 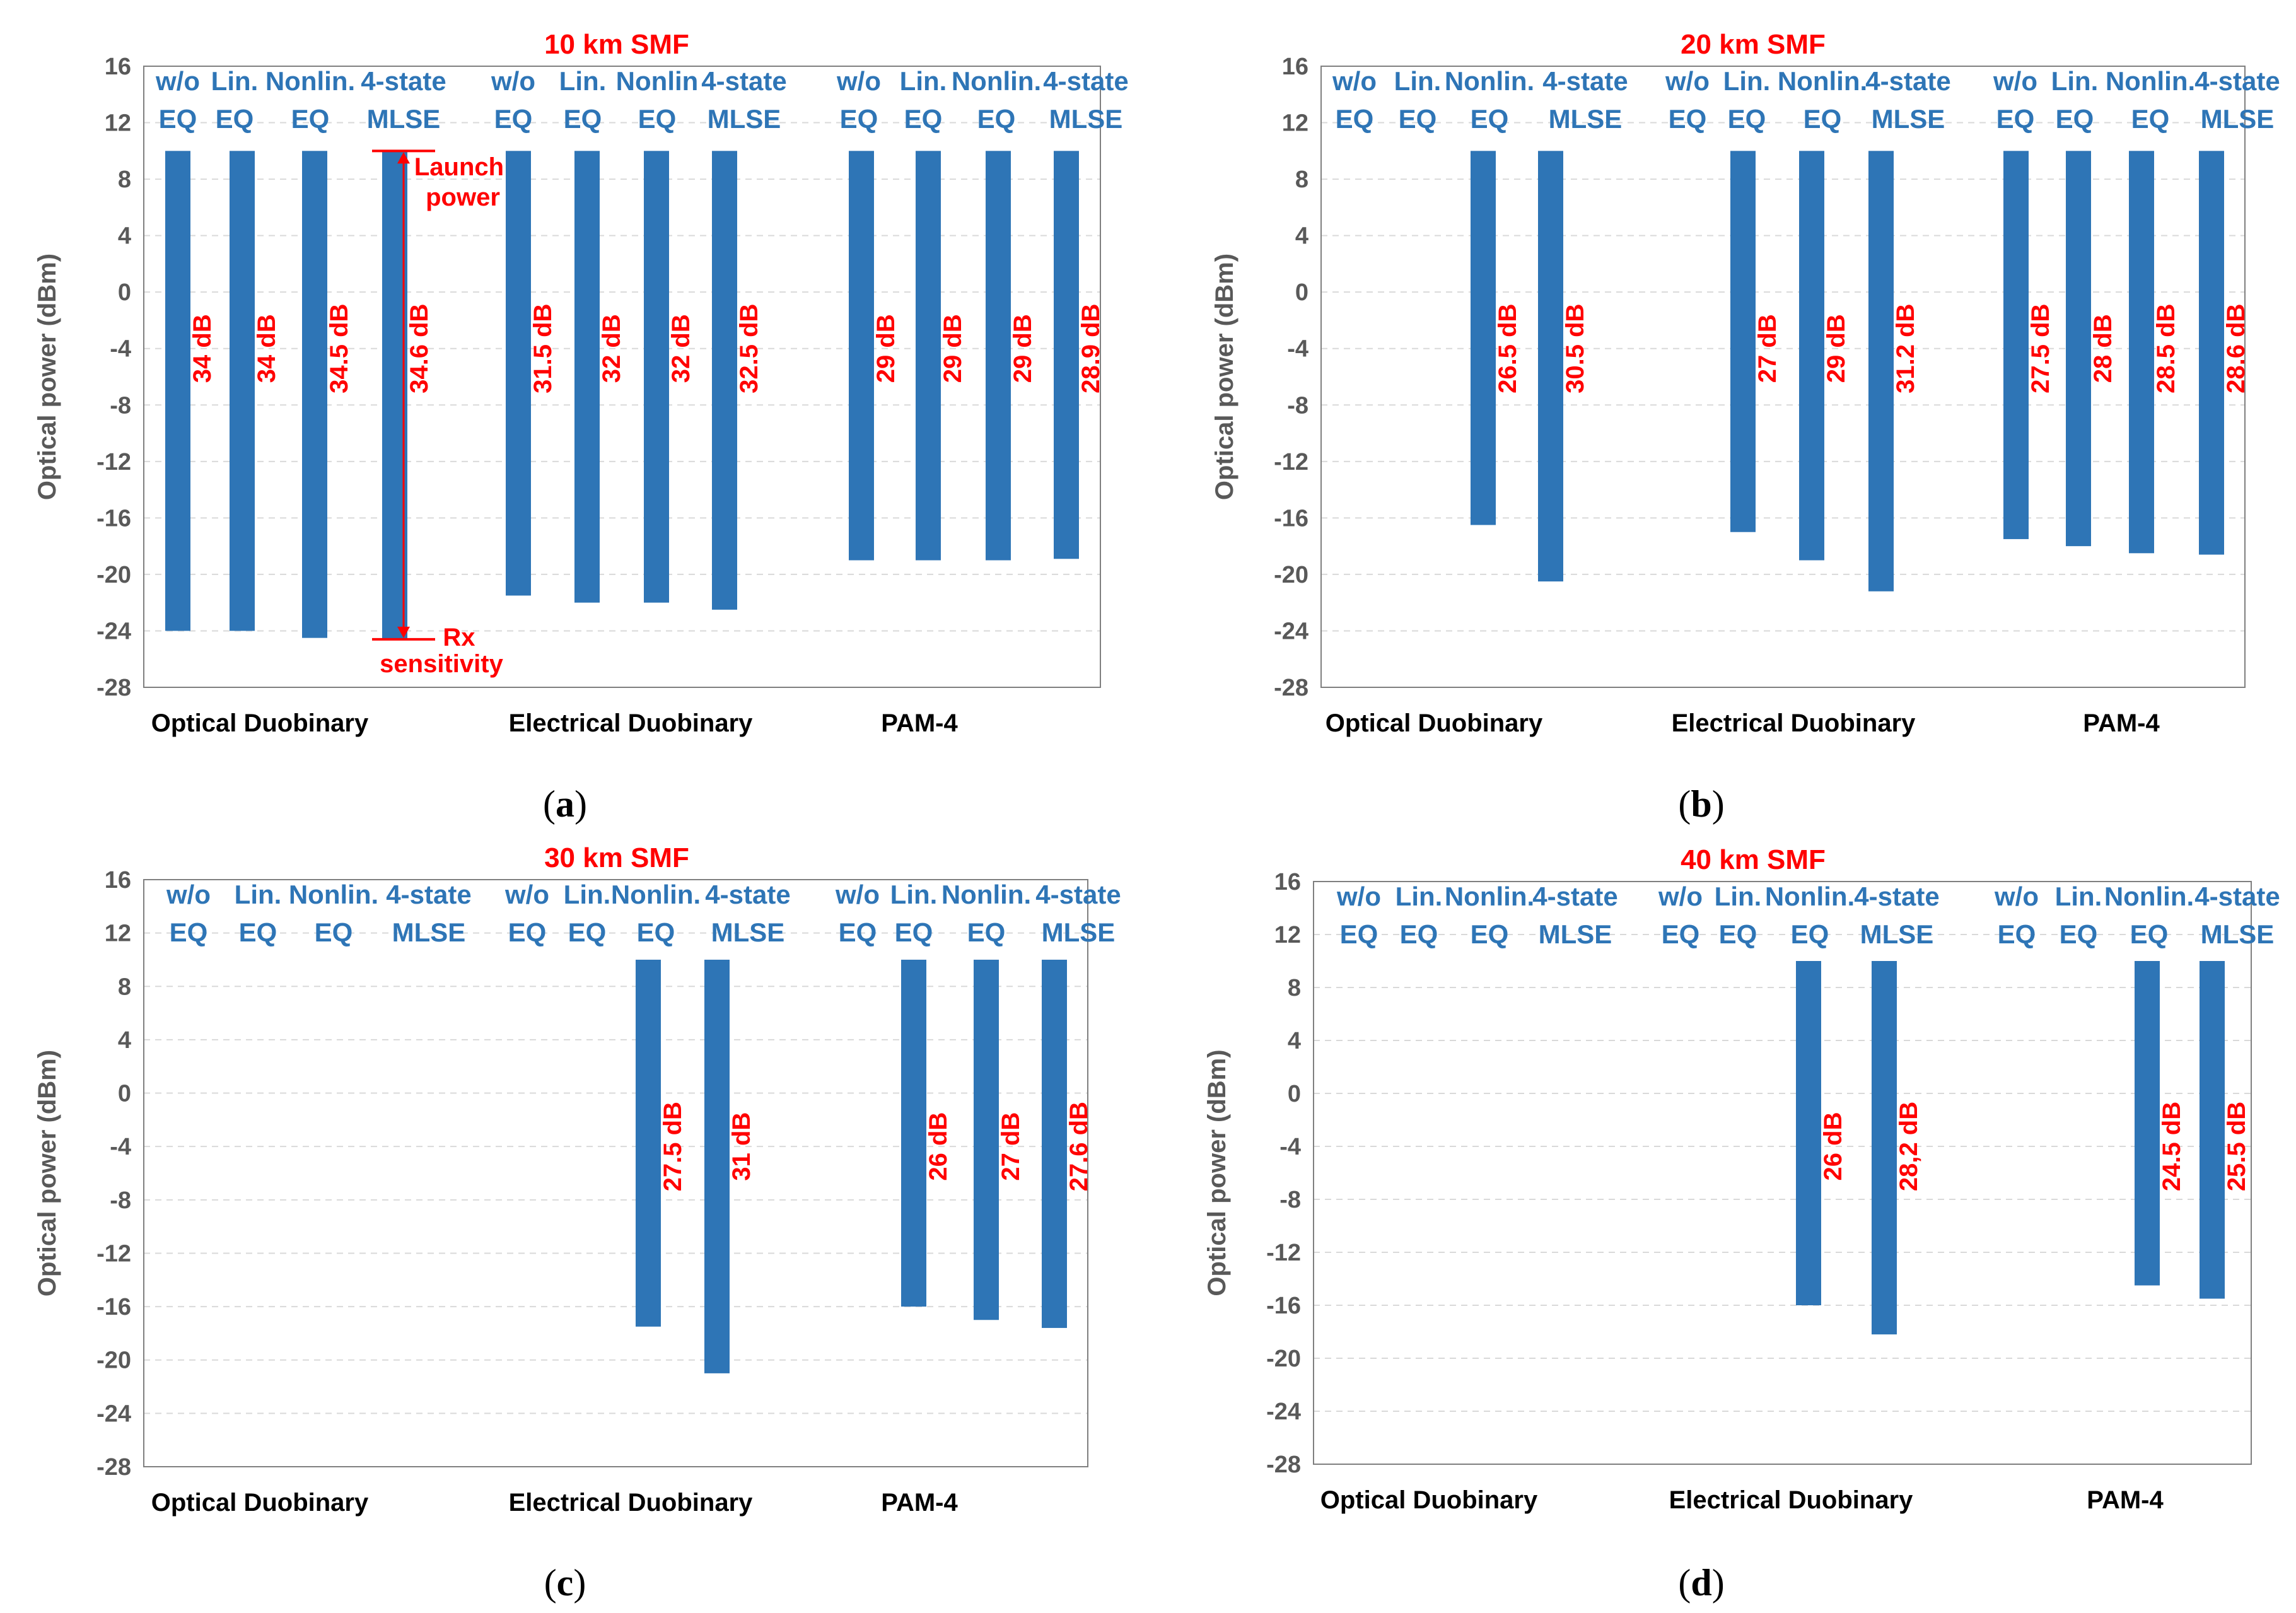 What do you see at coordinates (1291, 575) in the screenshot?
I see `y-tick-label: -20` at bounding box center [1291, 575].